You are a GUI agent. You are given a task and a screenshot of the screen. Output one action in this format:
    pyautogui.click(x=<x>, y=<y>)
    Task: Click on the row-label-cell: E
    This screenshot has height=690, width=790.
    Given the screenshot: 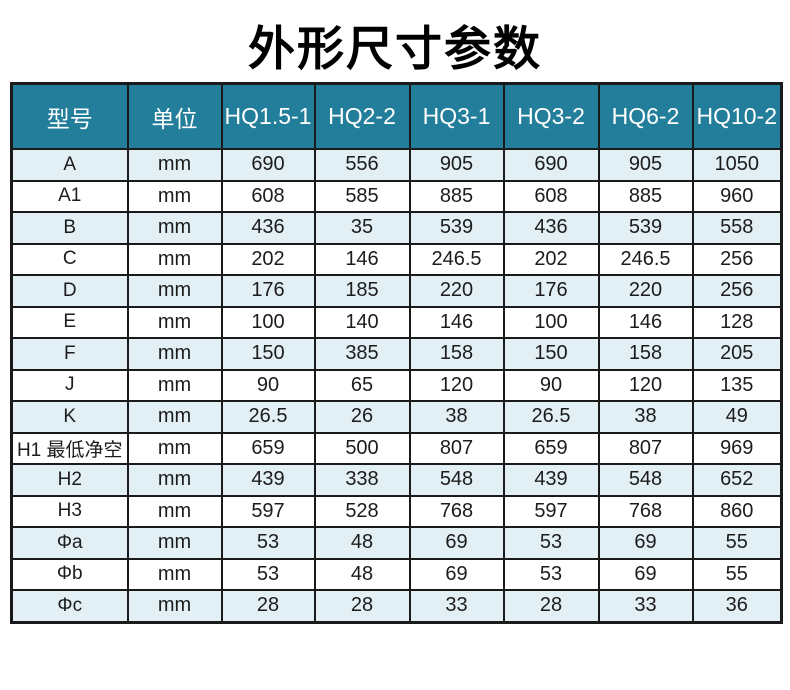 What is the action you would take?
    pyautogui.click(x=69, y=322)
    